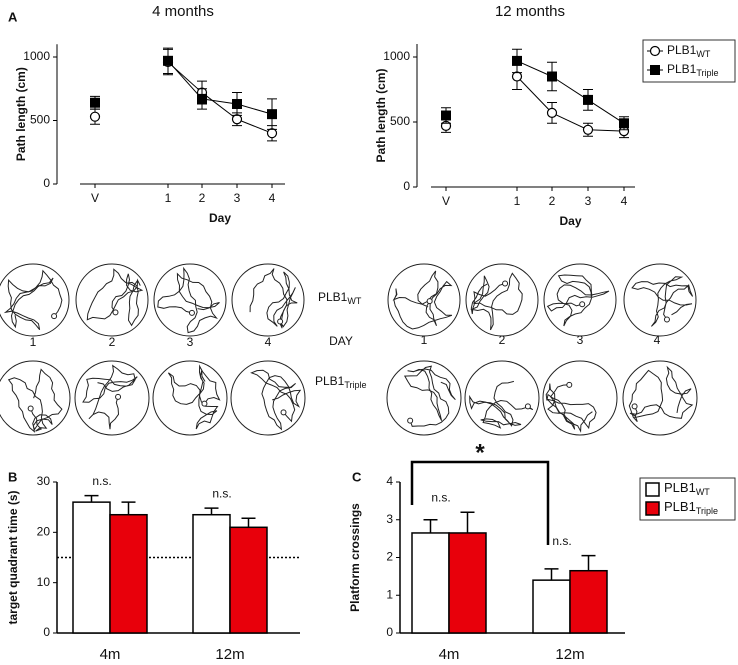 This screenshot has height=665, width=738. I want to click on y-axis-label: Platform crossings, so click(355, 557).